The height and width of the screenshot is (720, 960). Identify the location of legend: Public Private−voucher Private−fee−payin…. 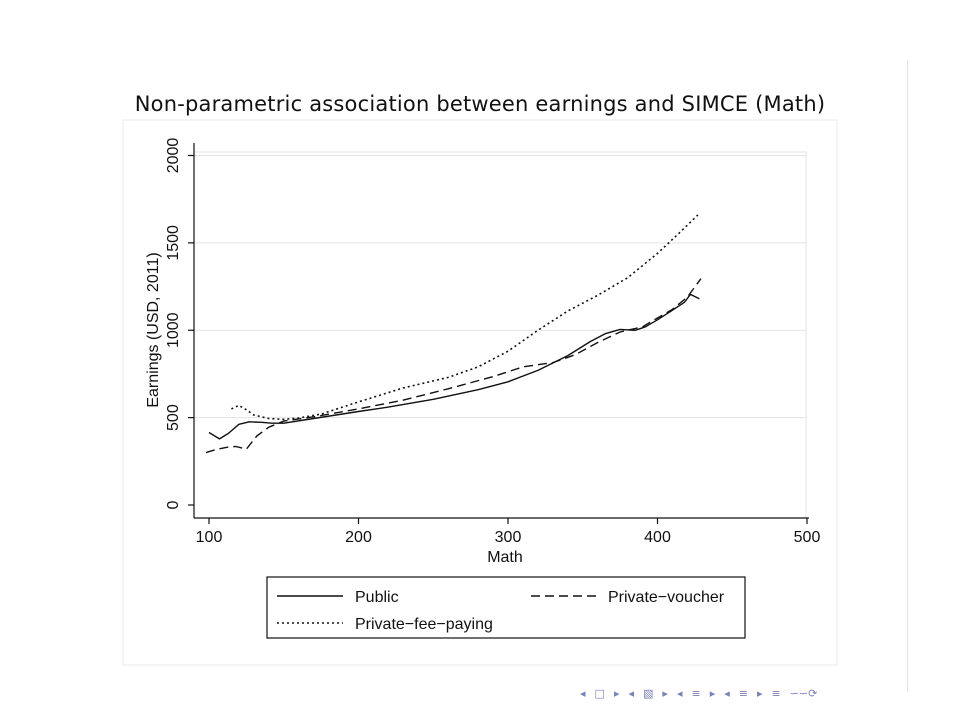
(506, 607).